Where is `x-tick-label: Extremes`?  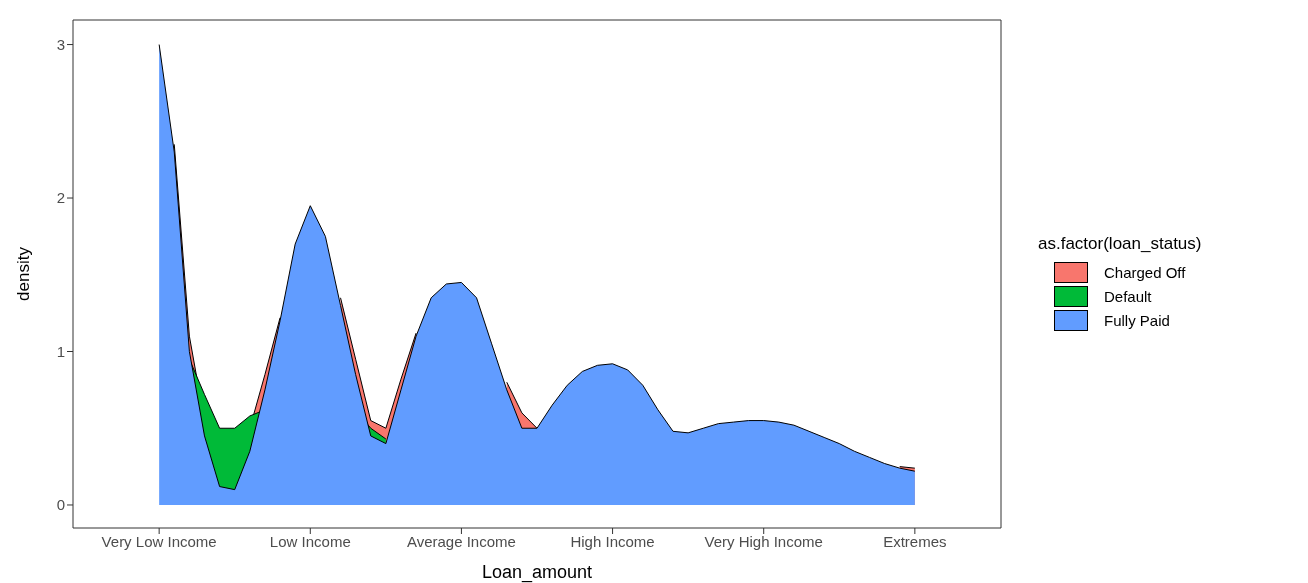
x-tick-label: Extremes is located at coordinates (915, 541).